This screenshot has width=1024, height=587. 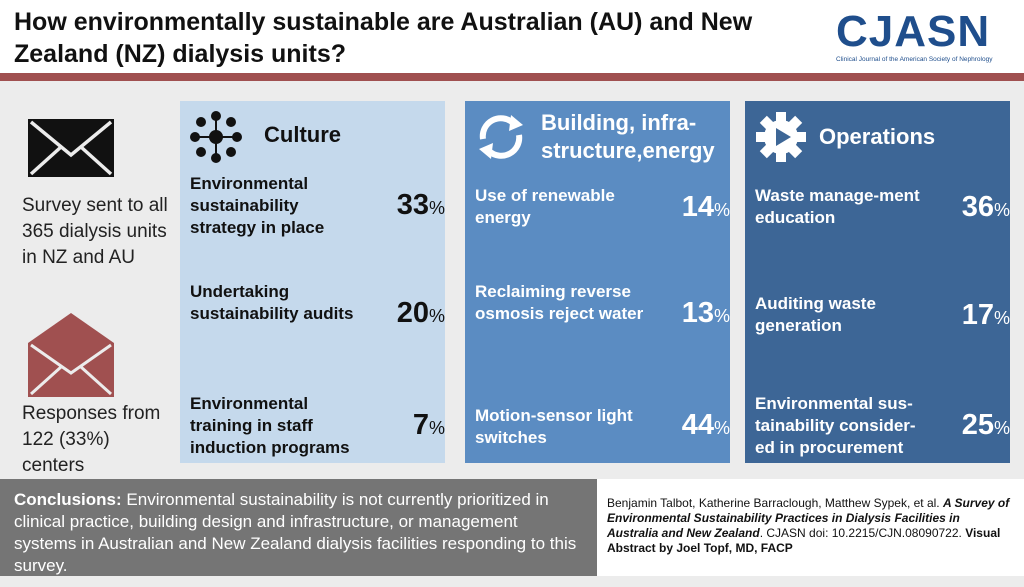 I want to click on row-label: Waste manage-ment education, so click(x=837, y=206).